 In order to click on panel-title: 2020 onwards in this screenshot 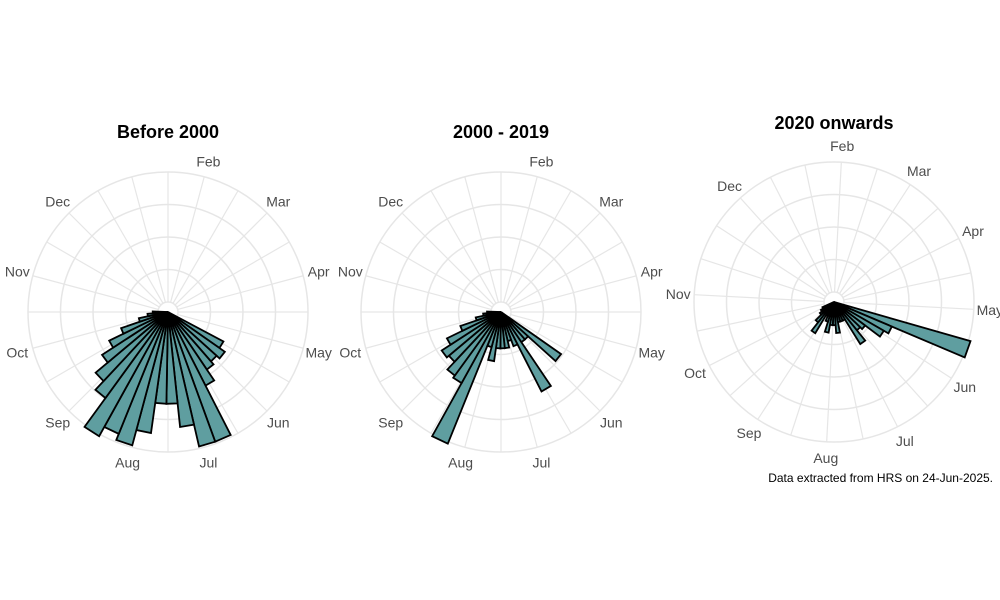, I will do `click(833, 123)`.